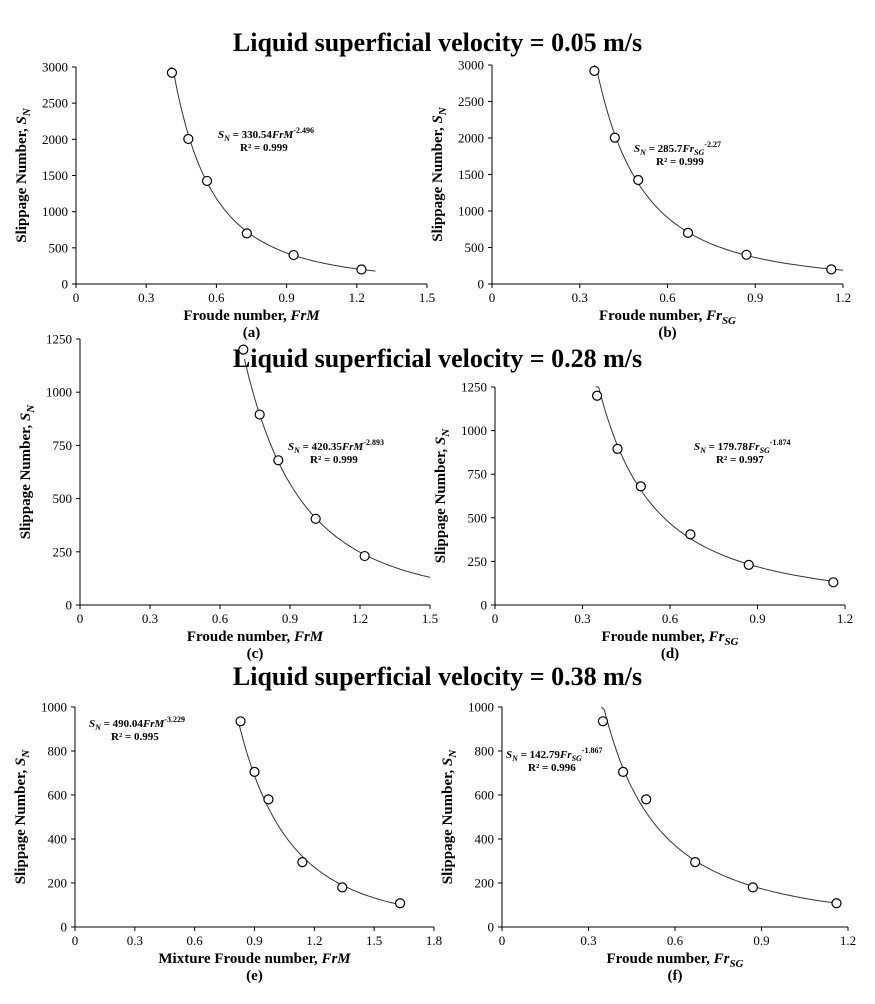 The width and height of the screenshot is (875, 1004). What do you see at coordinates (252, 333) in the screenshot?
I see `panel-label-a: (a)` at bounding box center [252, 333].